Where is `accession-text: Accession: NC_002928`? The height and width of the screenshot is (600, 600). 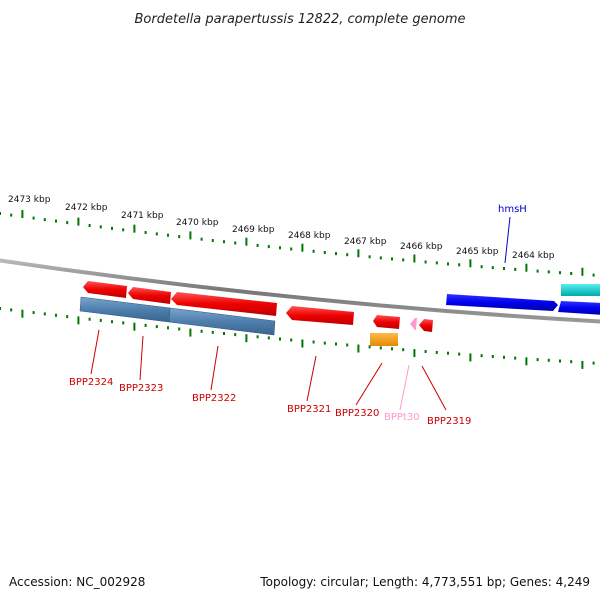
accession-text: Accession: NC_002928 is located at coordinates (77, 582).